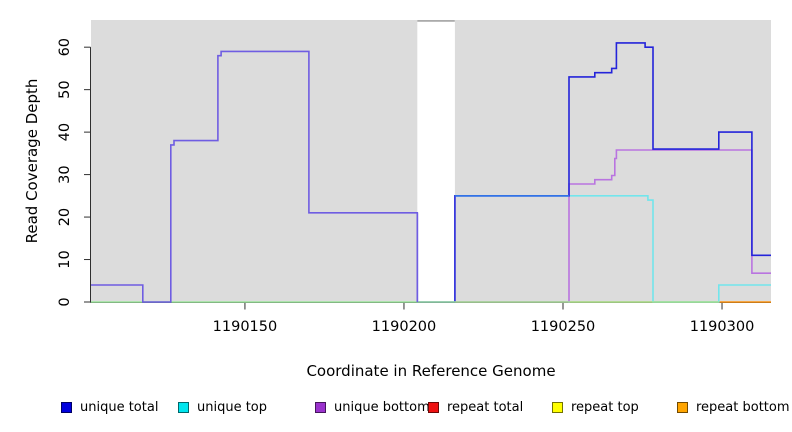 The width and height of the screenshot is (792, 432). What do you see at coordinates (65, 259) in the screenshot?
I see `y-tick-label-10: 10` at bounding box center [65, 259].